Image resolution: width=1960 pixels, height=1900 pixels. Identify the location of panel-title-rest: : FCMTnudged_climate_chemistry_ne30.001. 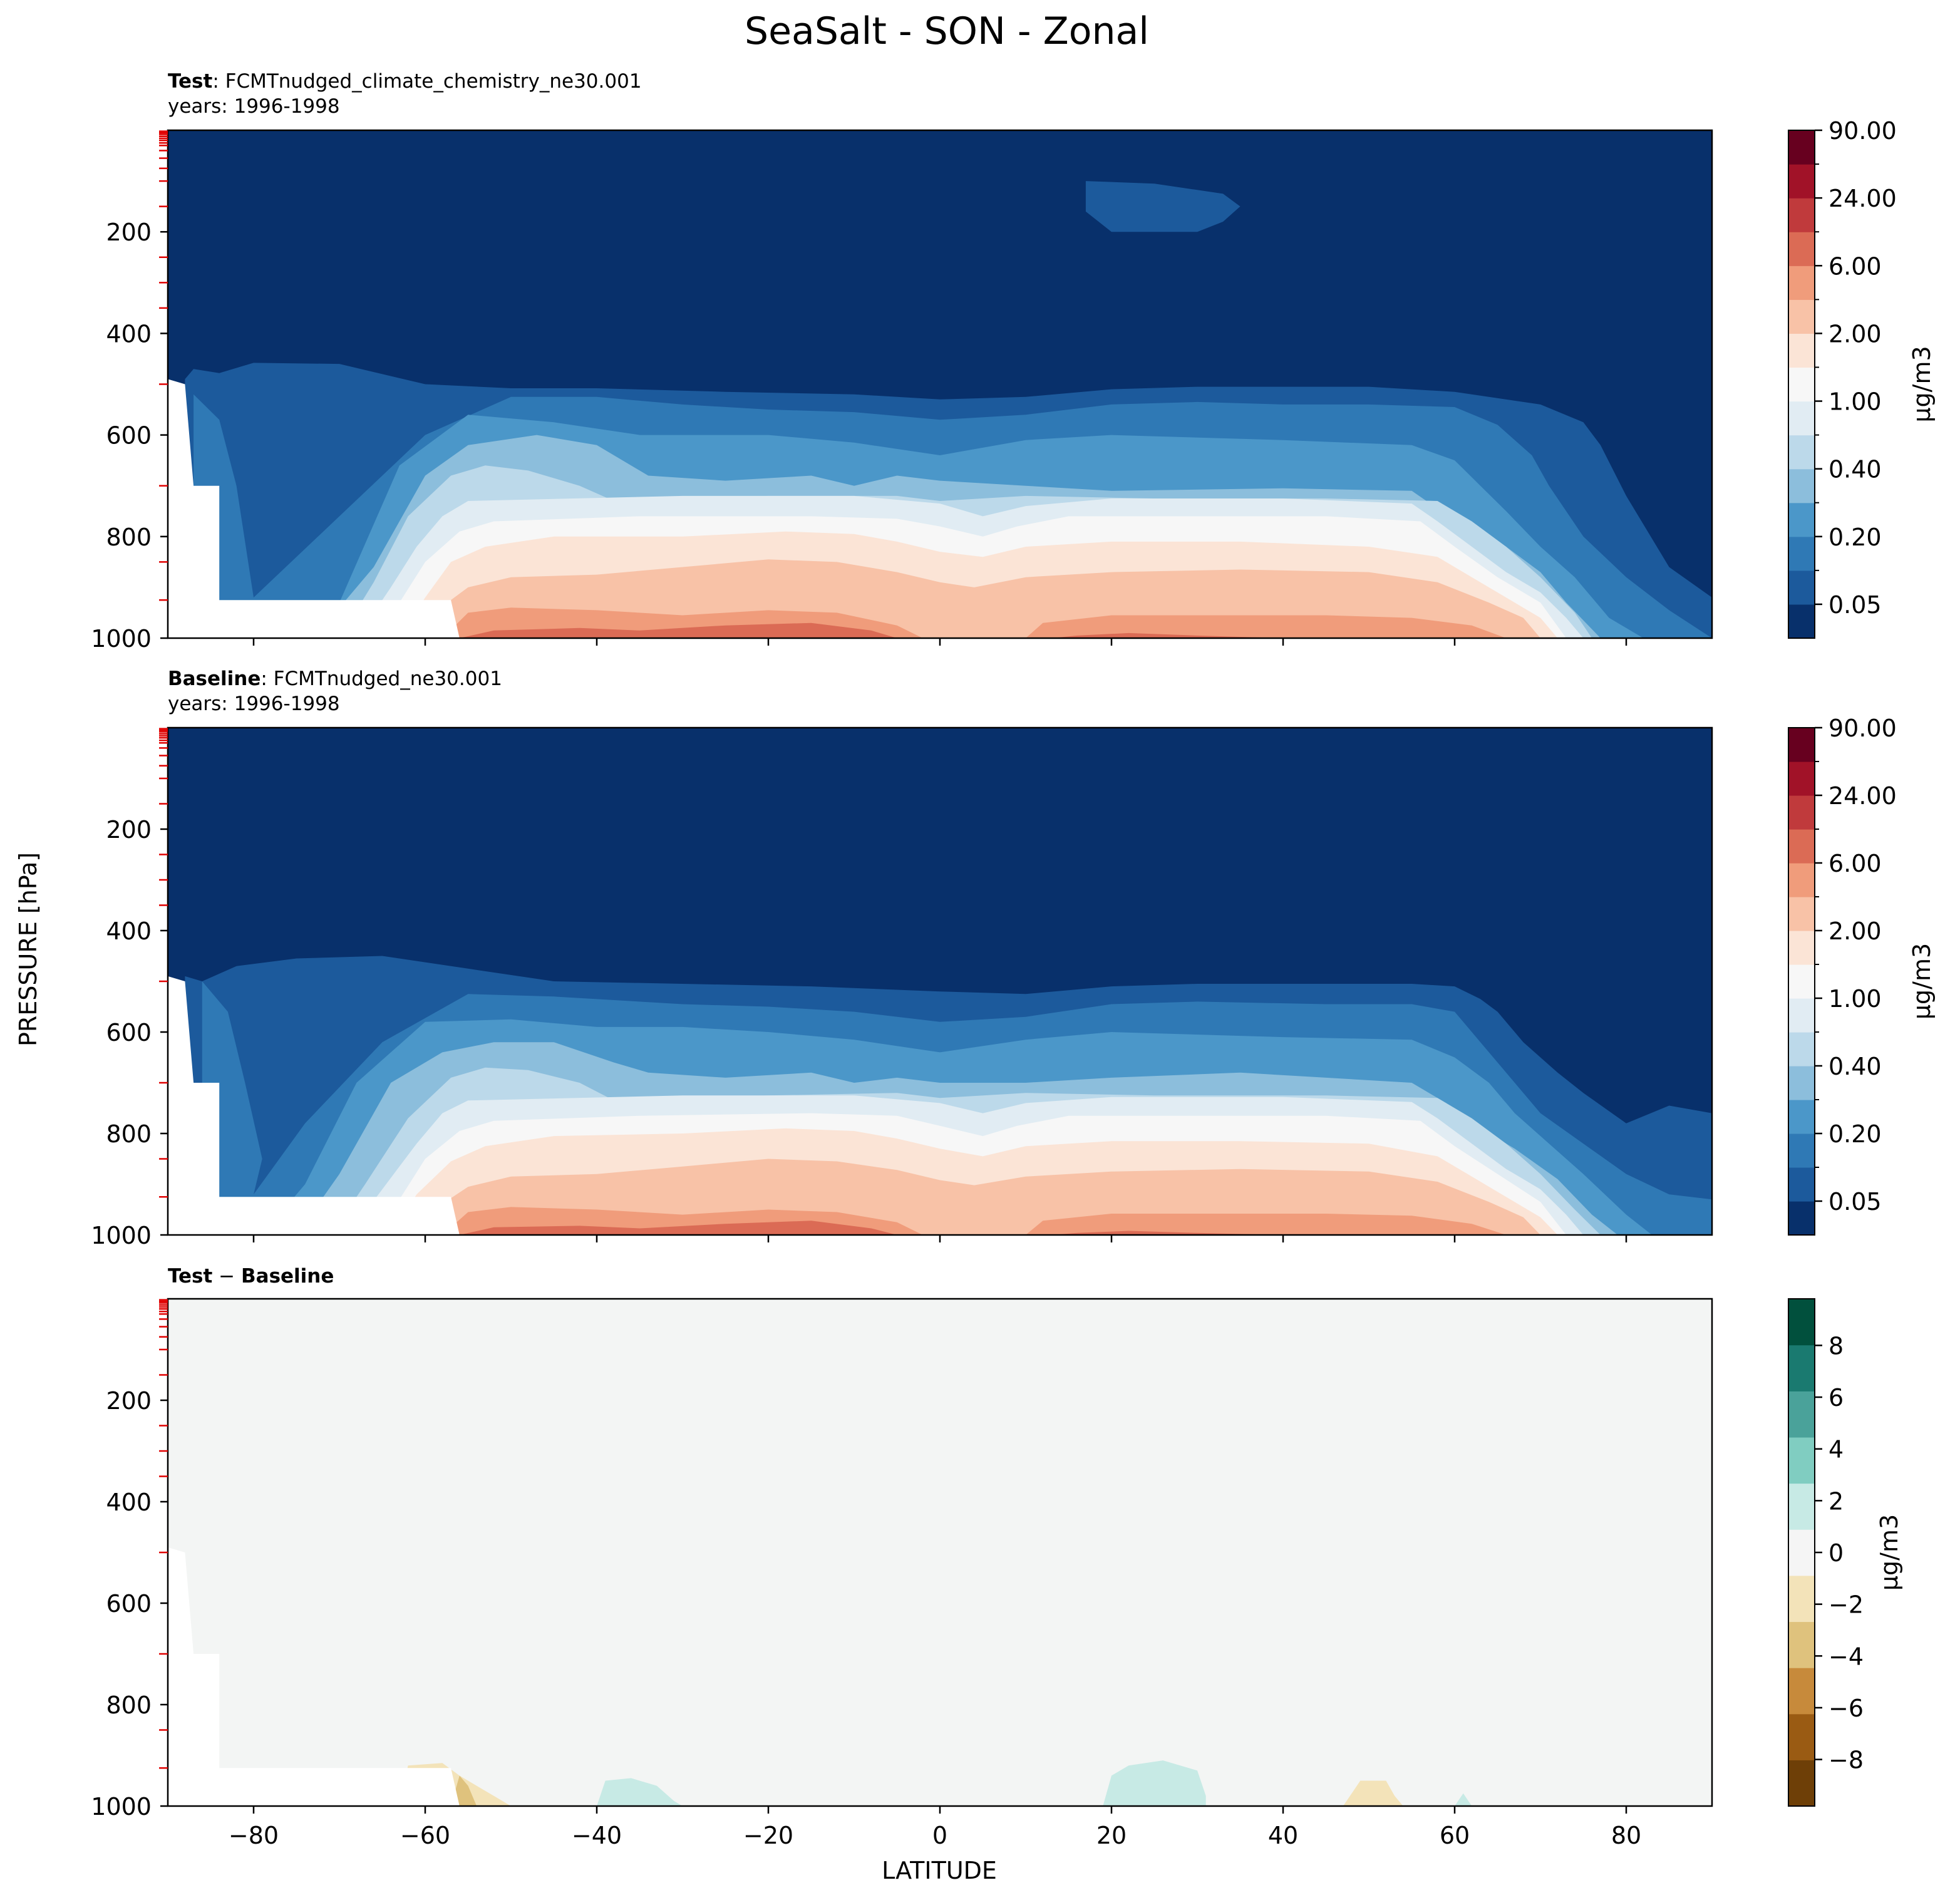
(426, 81).